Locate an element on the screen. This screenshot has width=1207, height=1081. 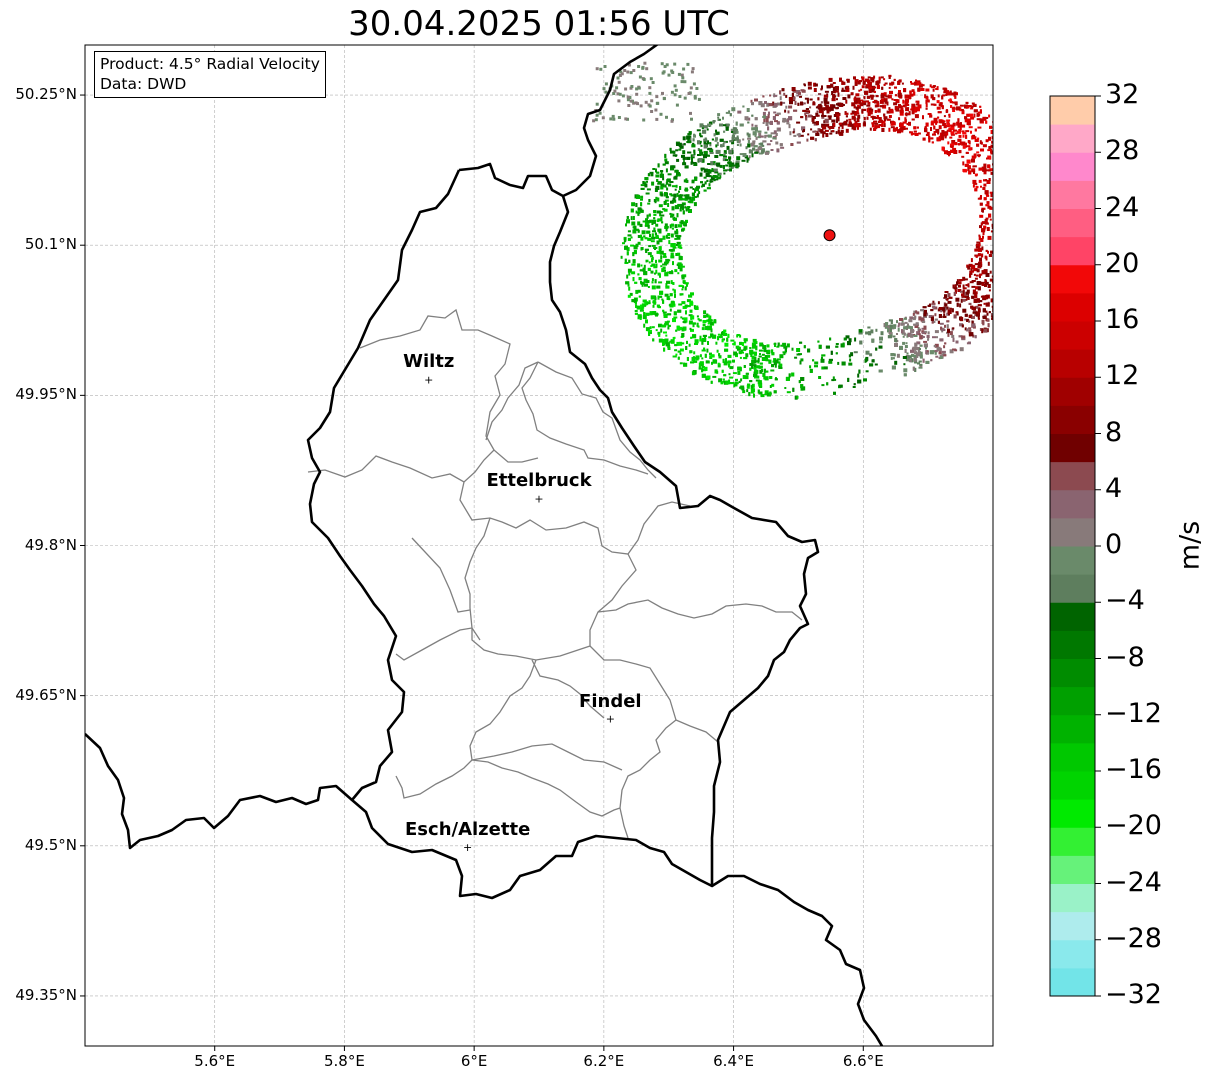
lon-tick-label: 6.4°E is located at coordinates (733, 1061).